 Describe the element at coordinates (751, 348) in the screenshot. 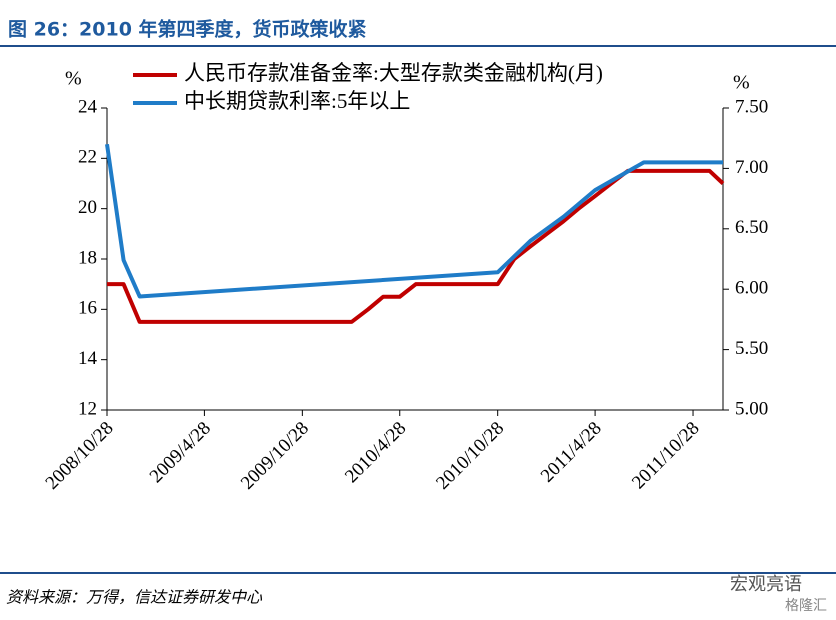

I see `y2-tick-label: 5.50` at that location.